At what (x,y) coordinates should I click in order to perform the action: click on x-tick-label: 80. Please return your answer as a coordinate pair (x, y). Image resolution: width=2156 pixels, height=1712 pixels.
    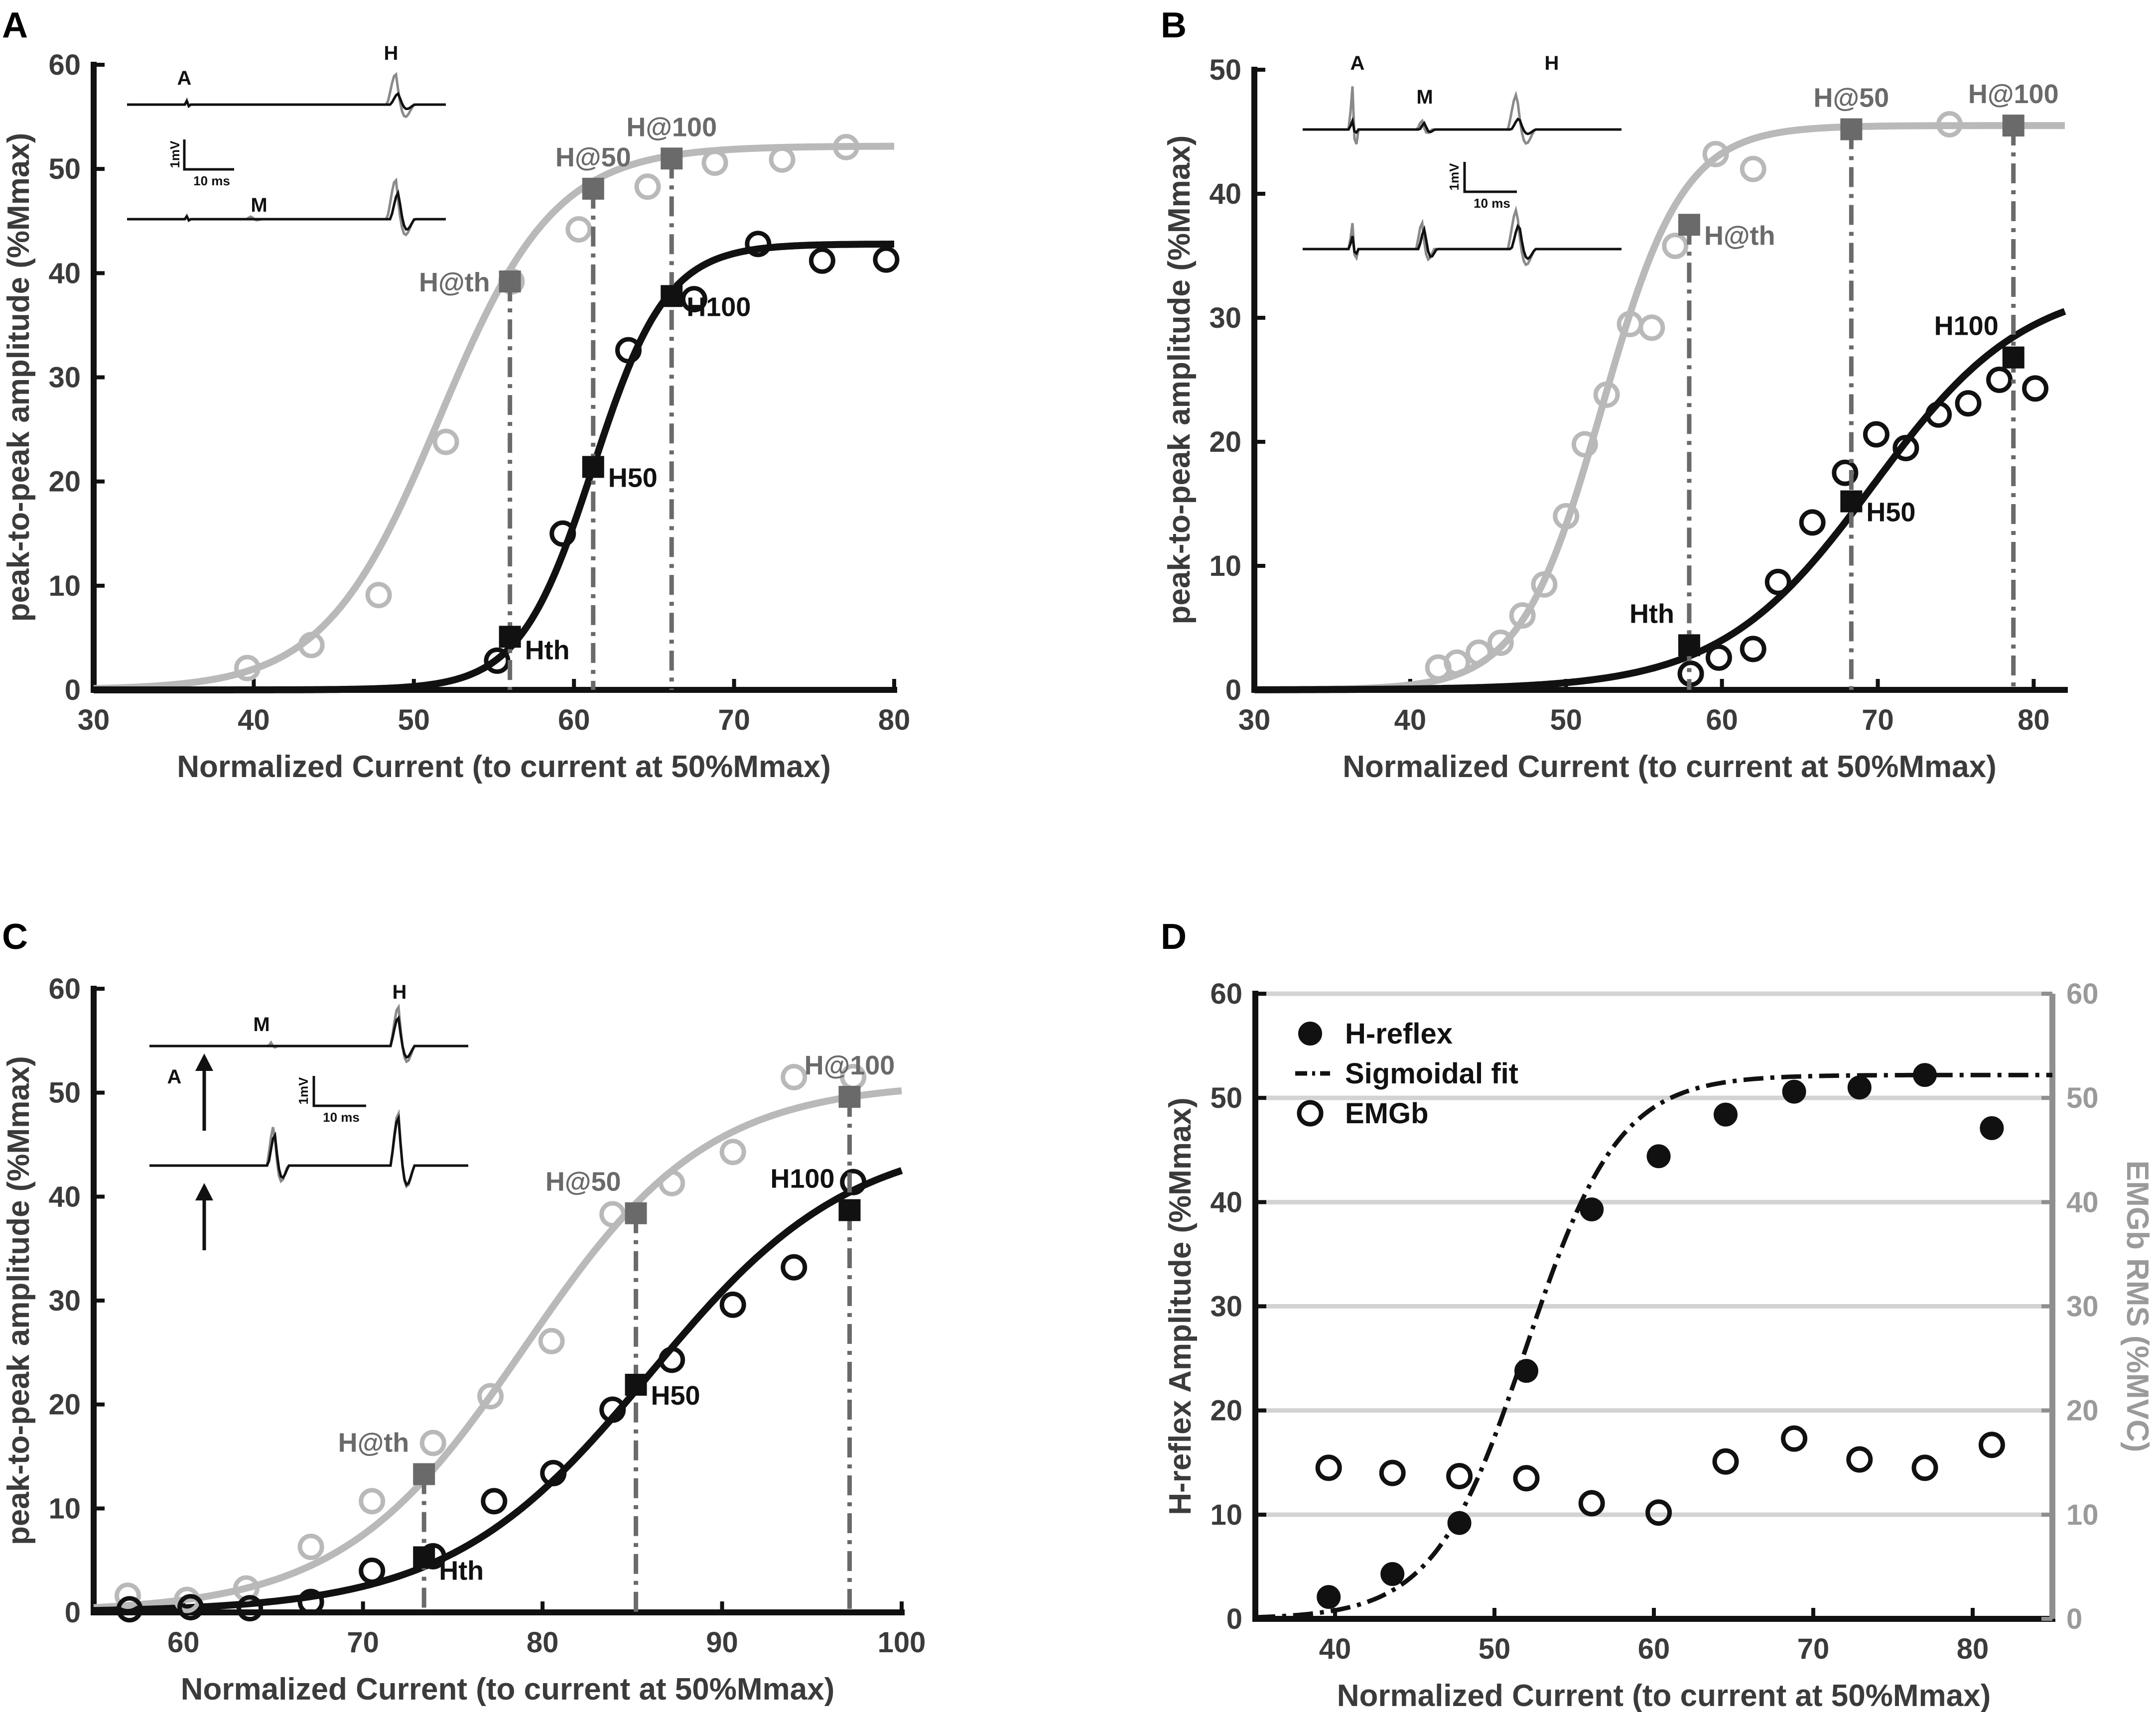
    Looking at the image, I should click on (543, 1643).